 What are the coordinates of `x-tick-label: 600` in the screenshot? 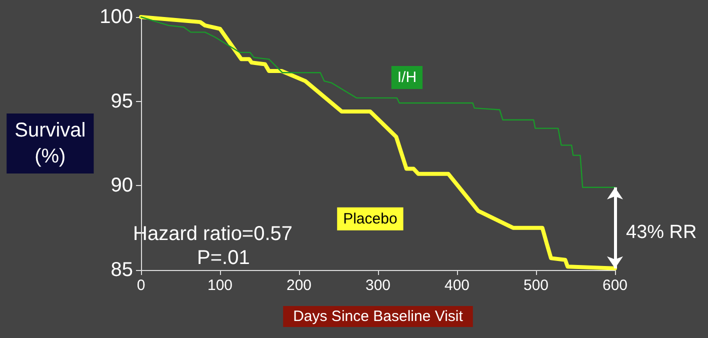 It's located at (615, 285).